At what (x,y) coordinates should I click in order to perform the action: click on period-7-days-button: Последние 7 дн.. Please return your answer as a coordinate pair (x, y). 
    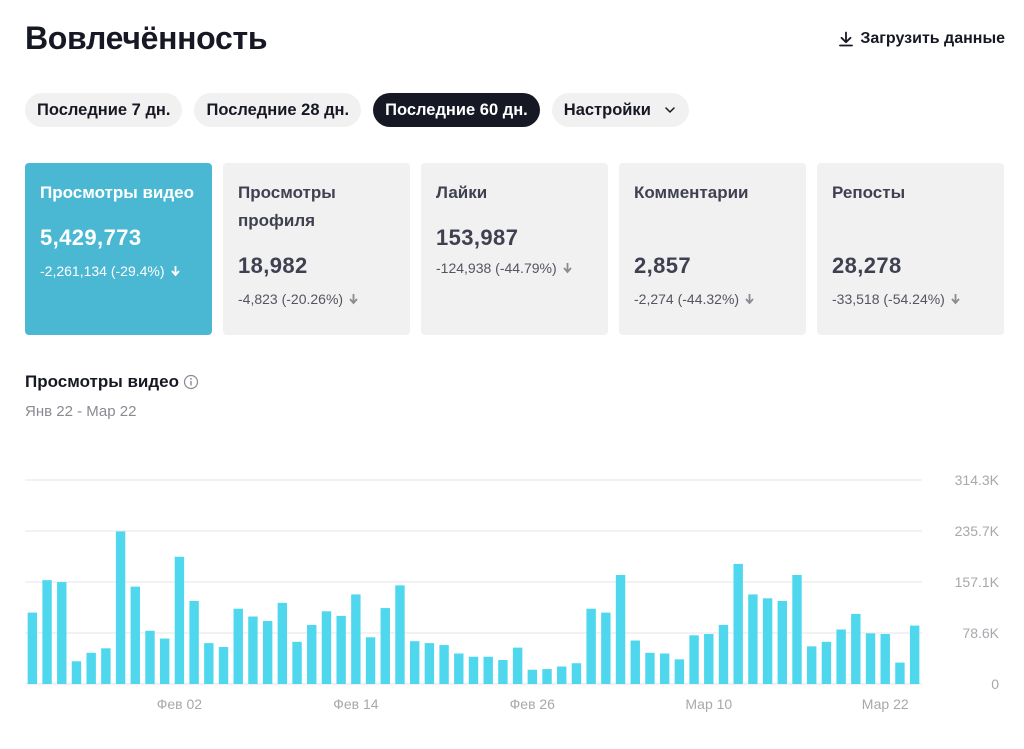
    Looking at the image, I should click on (104, 110).